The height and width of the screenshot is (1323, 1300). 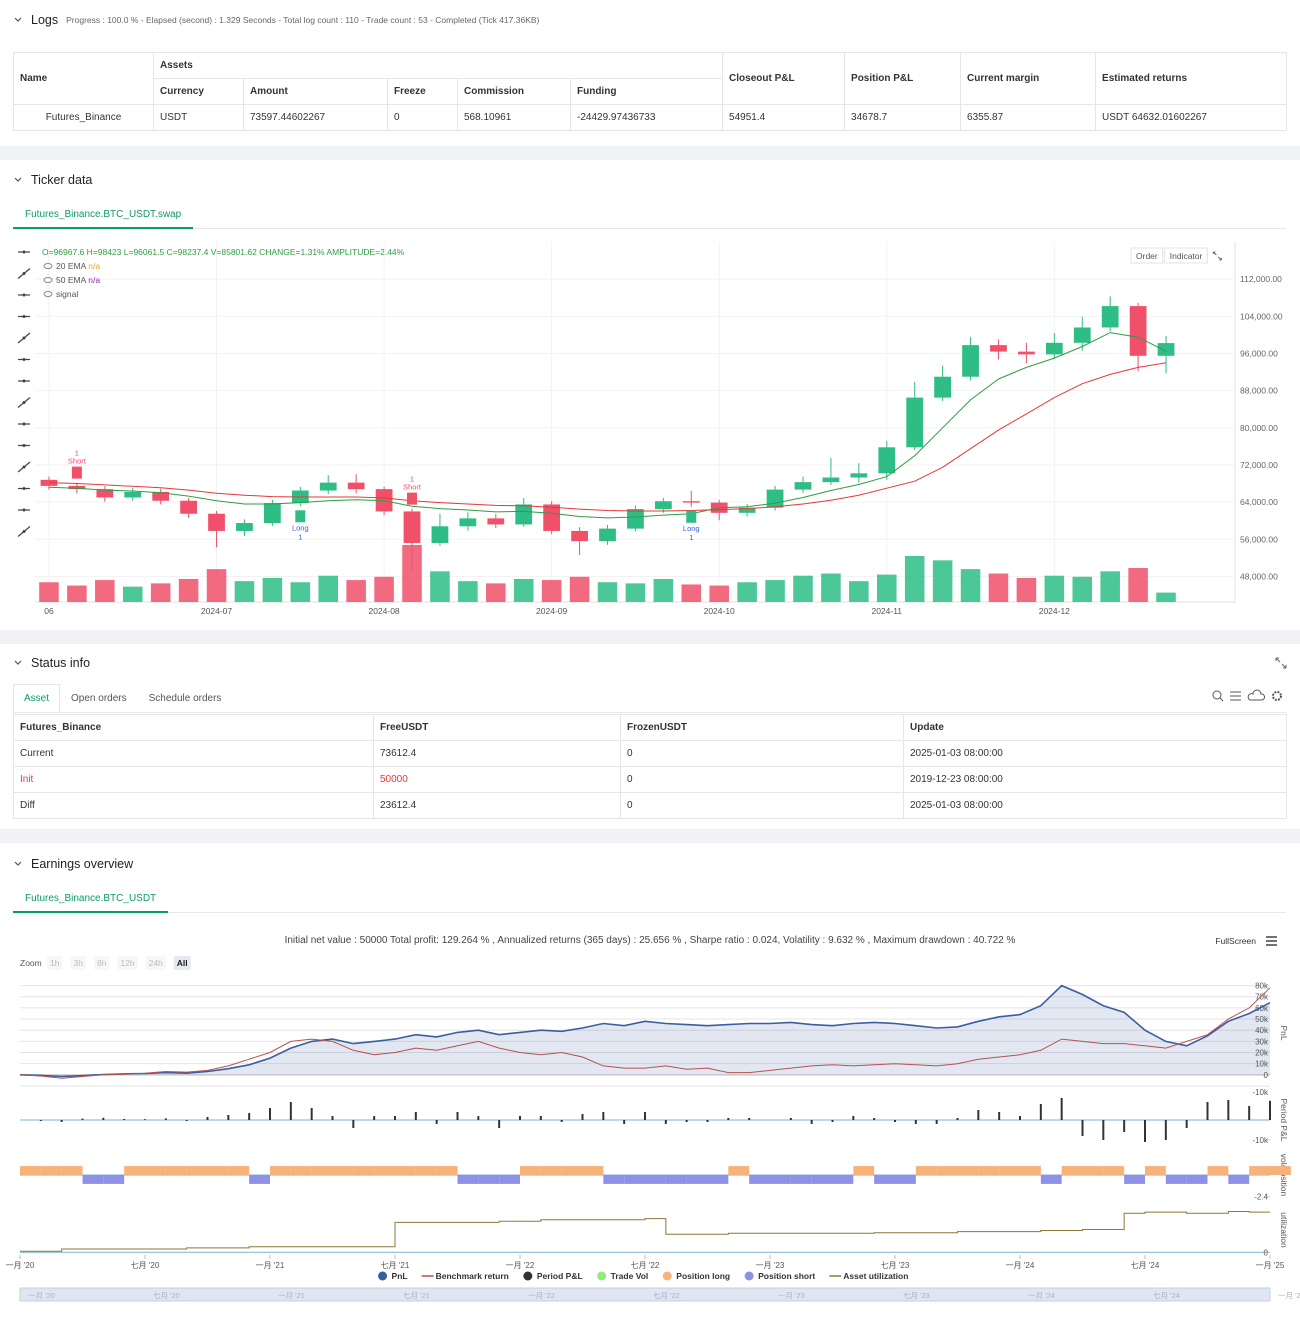 What do you see at coordinates (1261, 1196) in the screenshot?
I see `y-tick-label: -2.4` at bounding box center [1261, 1196].